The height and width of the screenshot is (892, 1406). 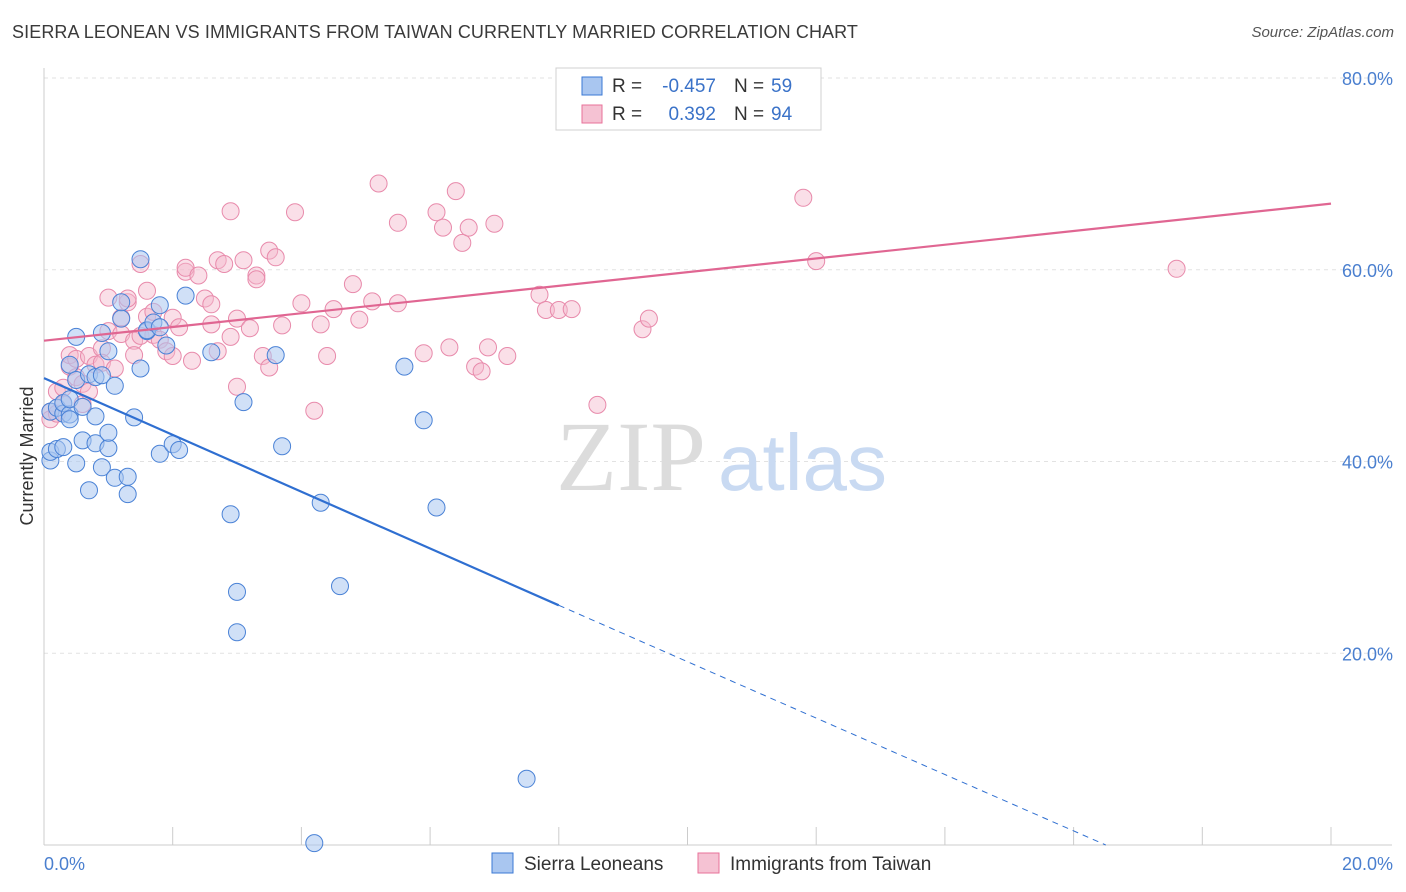 What do you see at coordinates (708, 863) in the screenshot?
I see `bottom-legend-swatch-pink` at bounding box center [708, 863].